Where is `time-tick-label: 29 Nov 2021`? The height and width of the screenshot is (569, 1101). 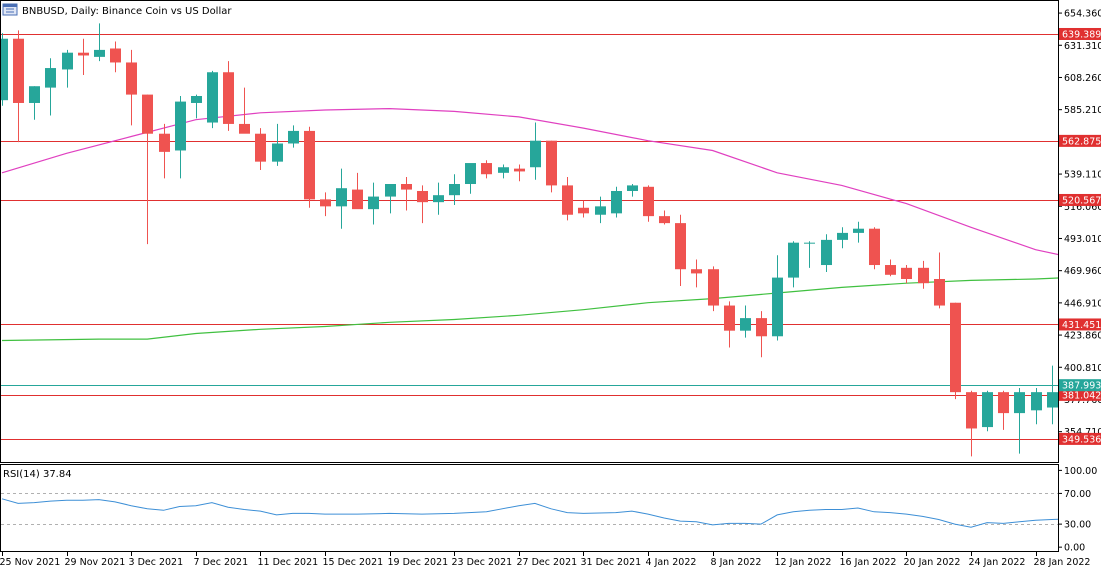
time-tick-label: 29 Nov 2021 is located at coordinates (95, 562).